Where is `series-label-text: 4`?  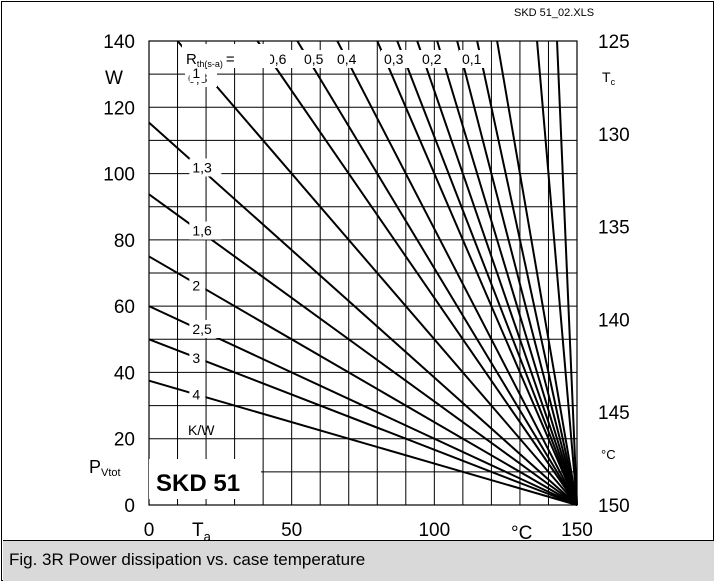
series-label-text: 4 is located at coordinates (196, 395).